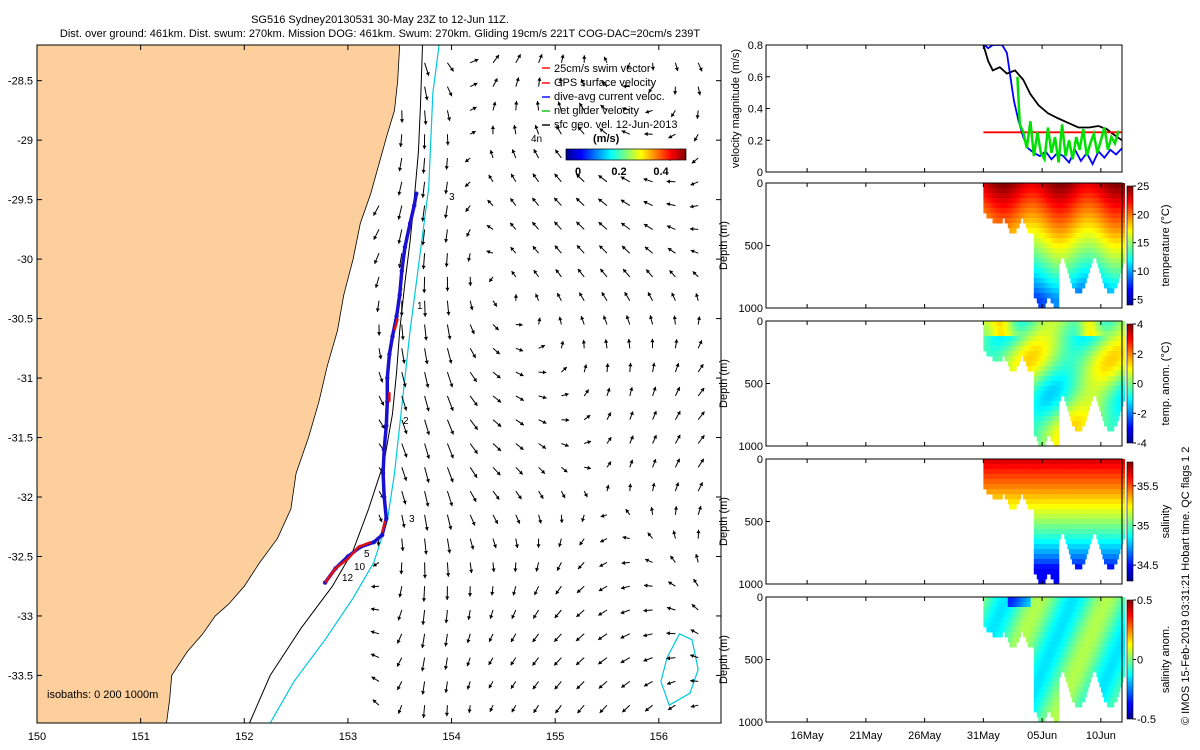 The width and height of the screenshot is (1200, 750). I want to click on gps-surface-velocity-segment, so click(383, 527).